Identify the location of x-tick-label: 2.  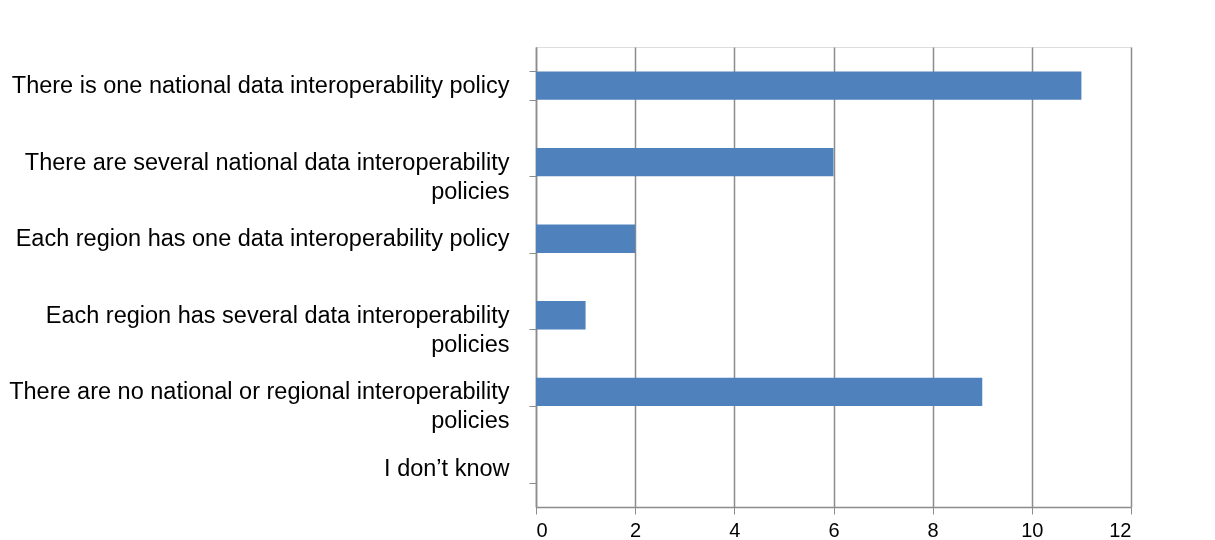
(636, 529).